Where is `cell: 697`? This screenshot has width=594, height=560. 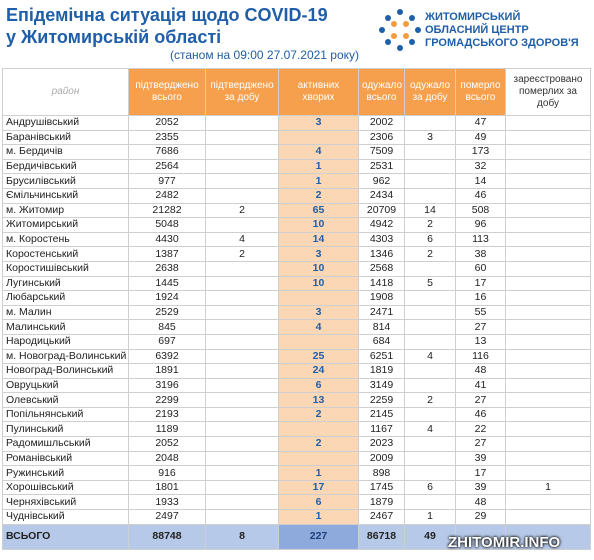 cell: 697 is located at coordinates (167, 341).